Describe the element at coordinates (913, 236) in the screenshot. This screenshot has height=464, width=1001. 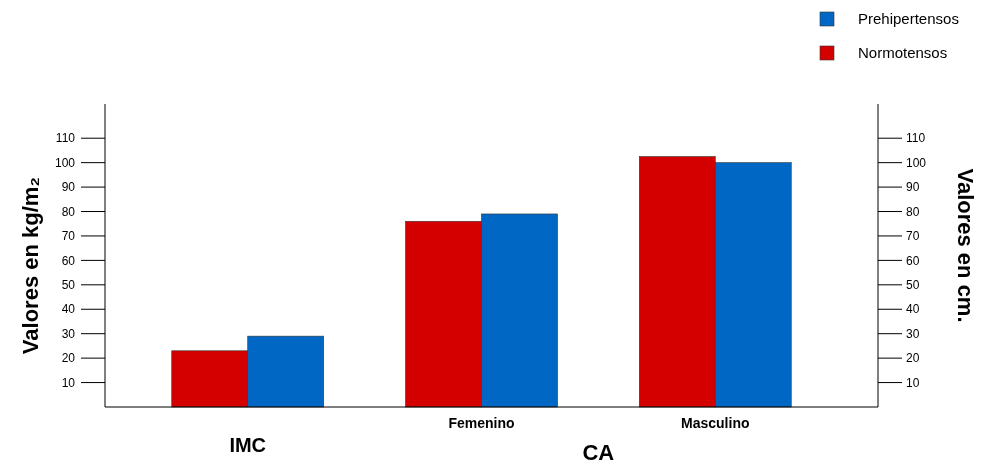
I see `y2-tick-label: 70` at that location.